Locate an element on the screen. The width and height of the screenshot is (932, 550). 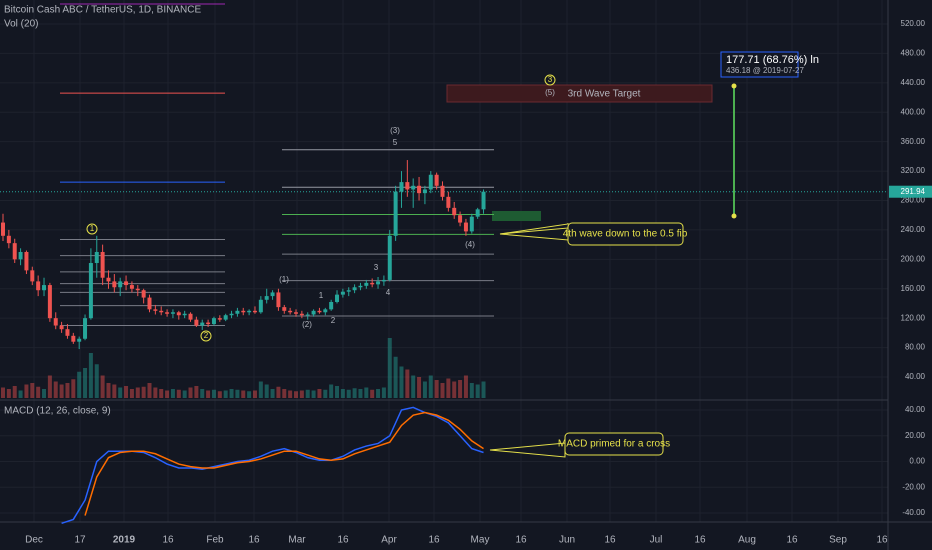
chart-title: Bitcoin Cash ABC / TetherUS, 1D, BINANCE is located at coordinates (102, 10).